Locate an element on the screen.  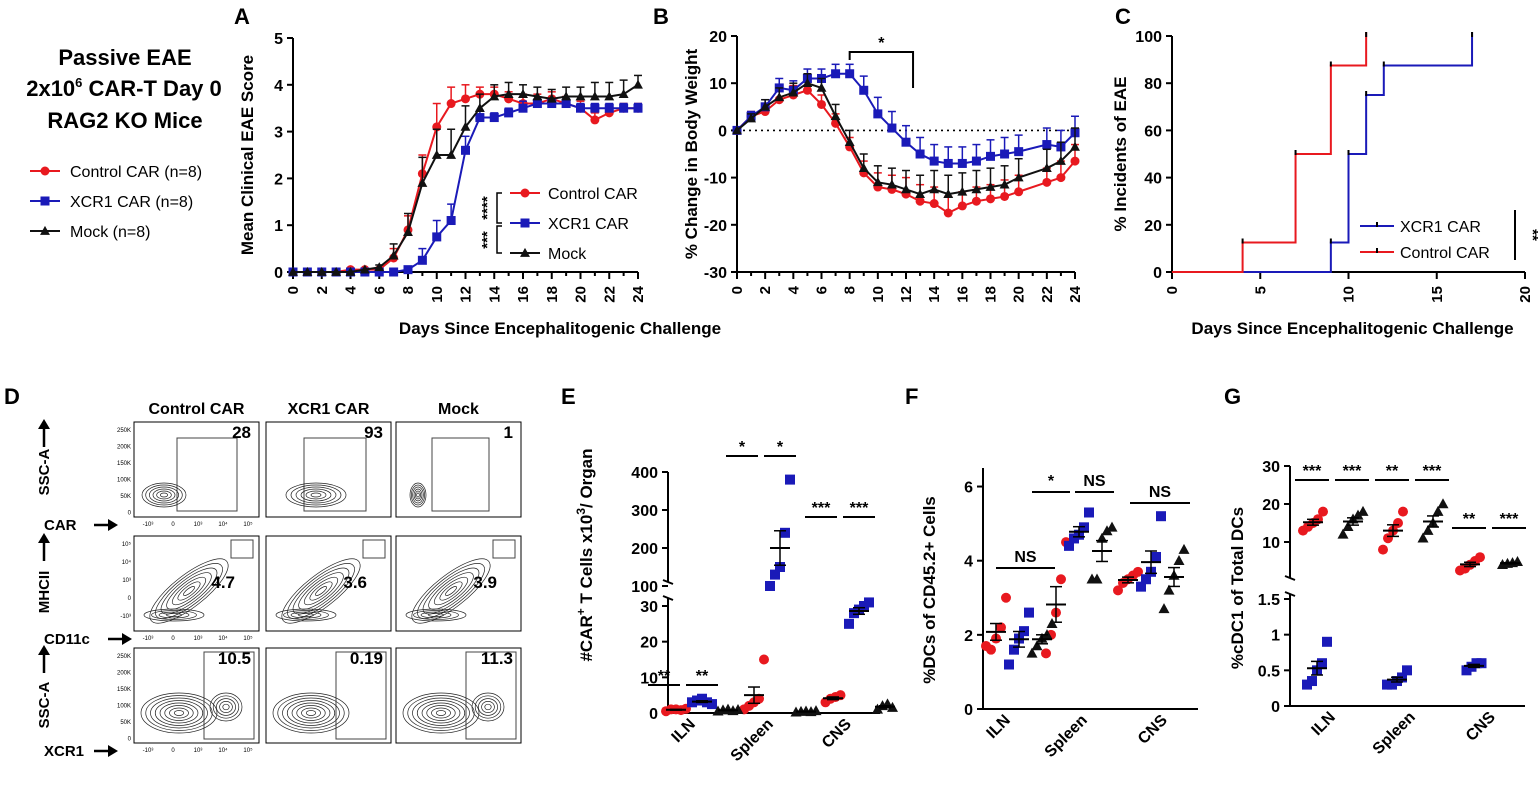
y-tick-label: -20 is located at coordinates (715, 226).